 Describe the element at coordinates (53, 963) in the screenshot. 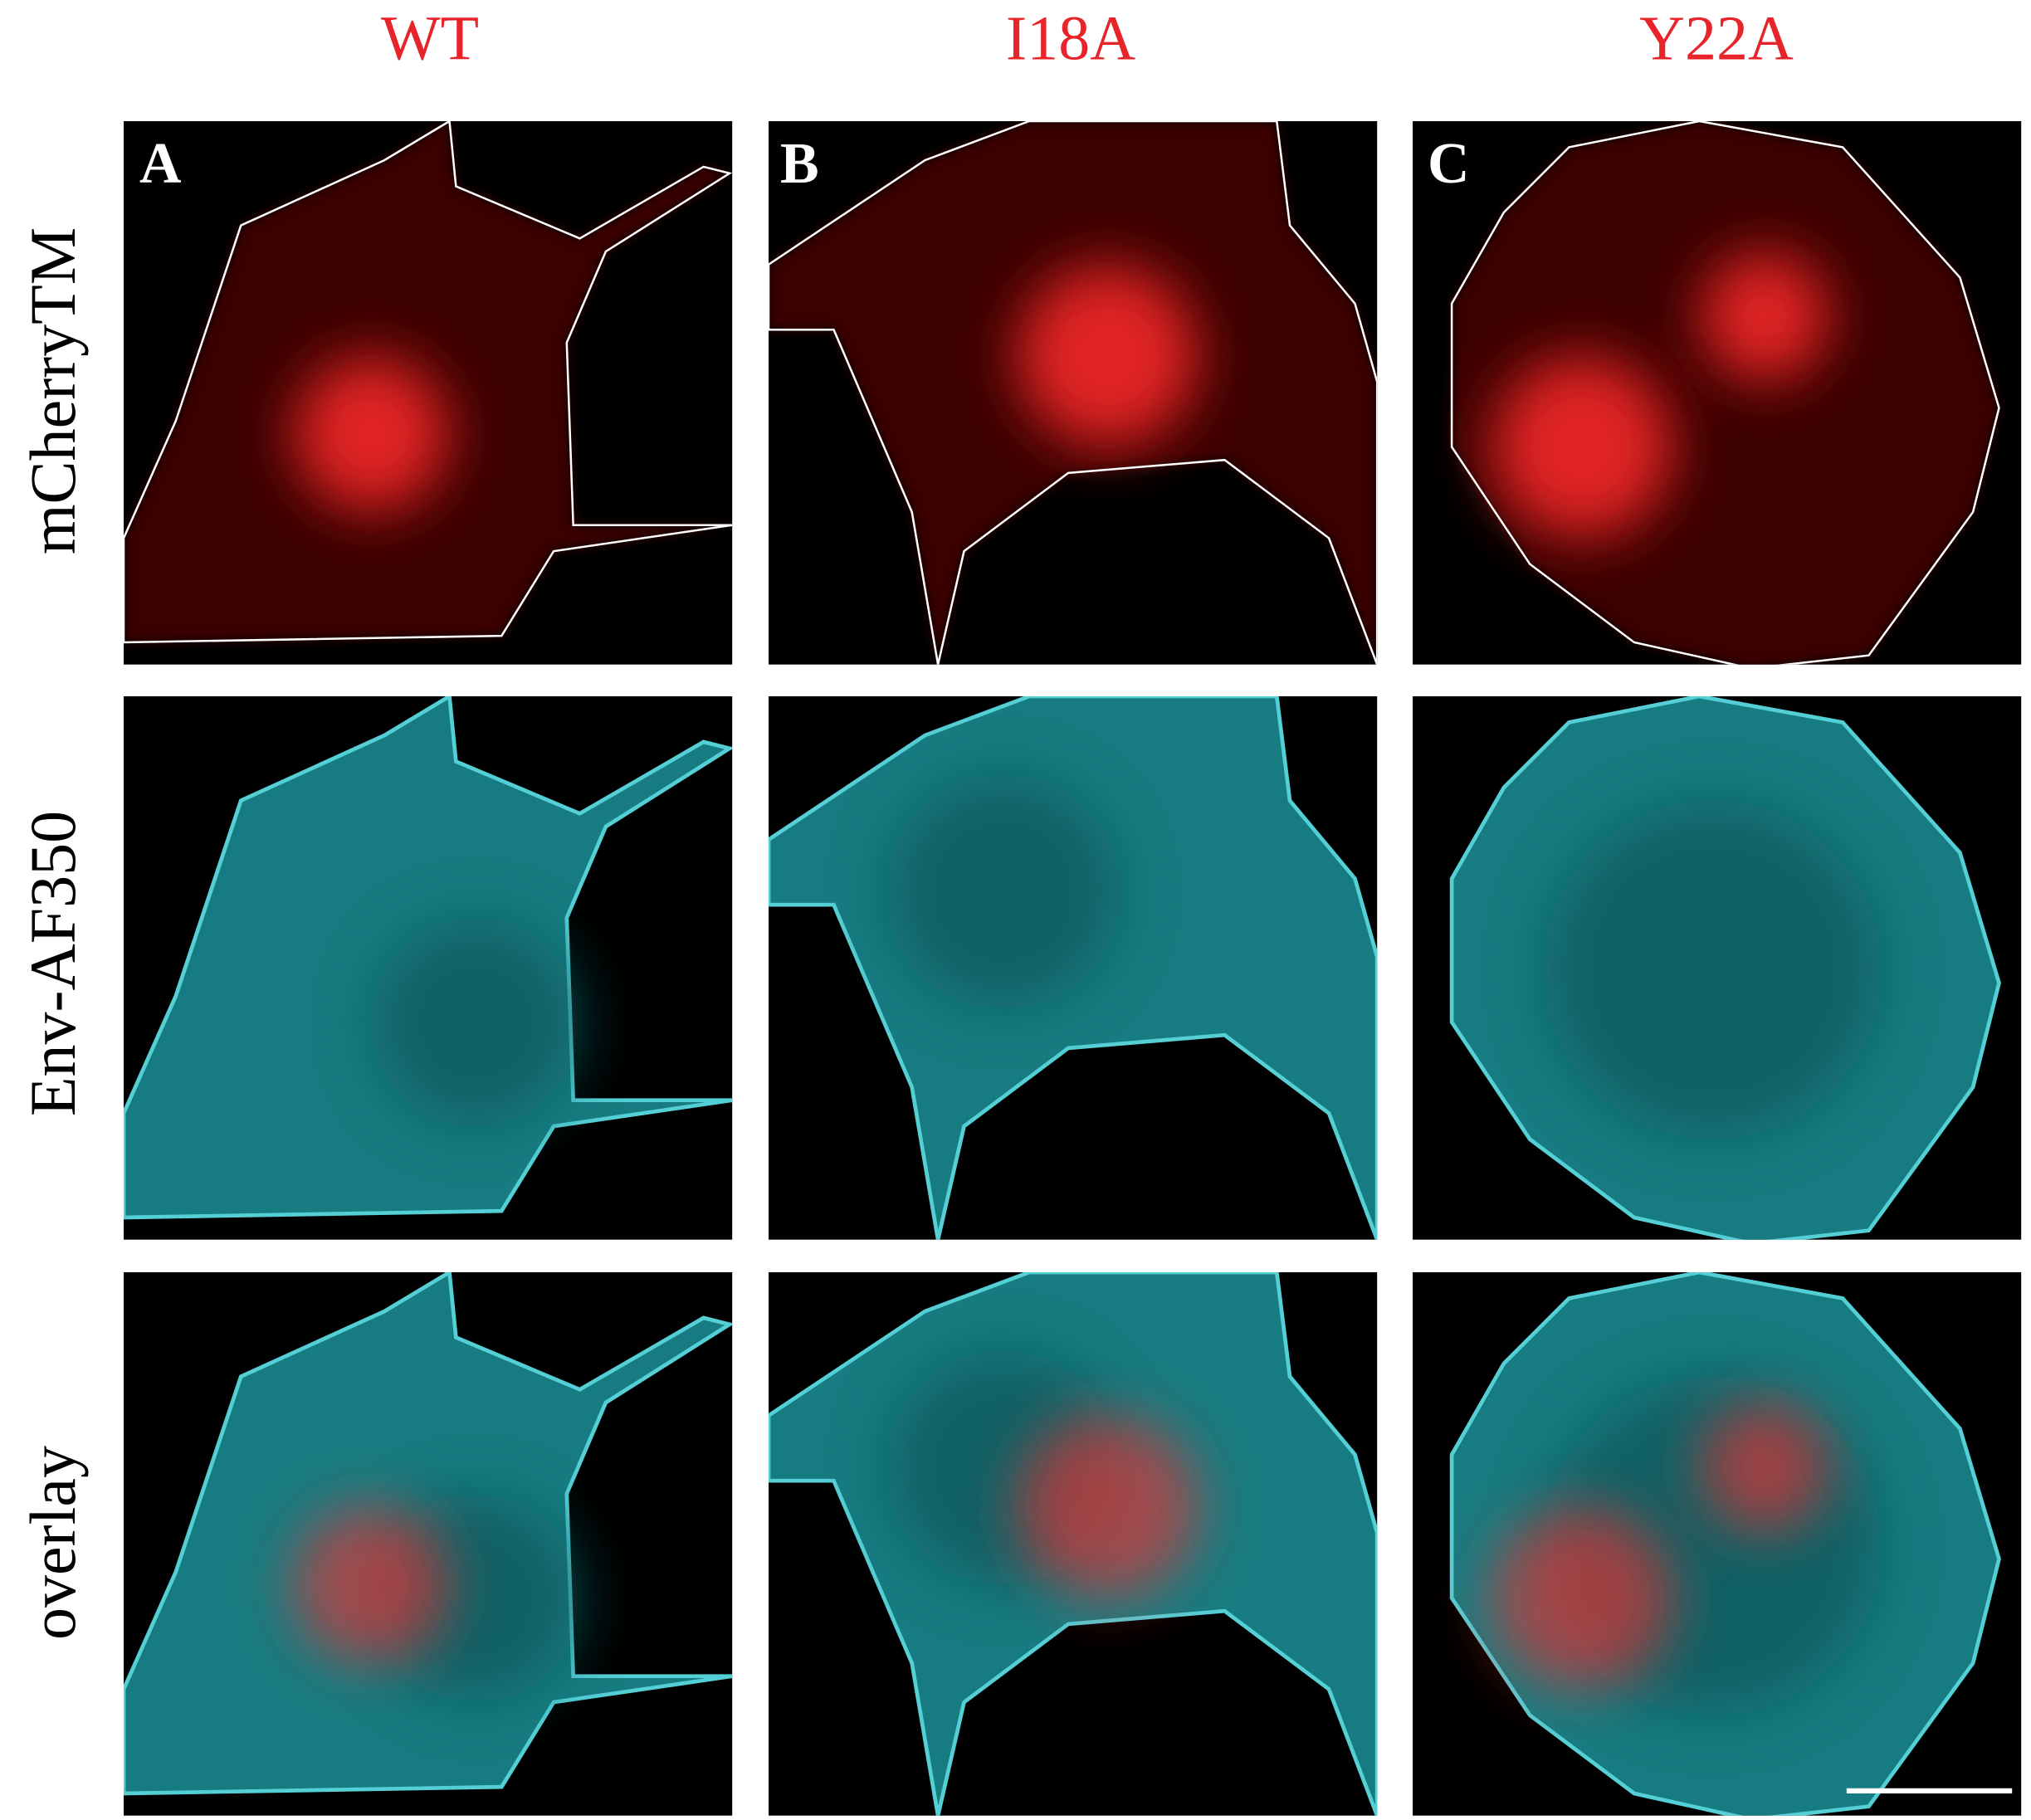

I see `row-label: Env-AF350` at that location.